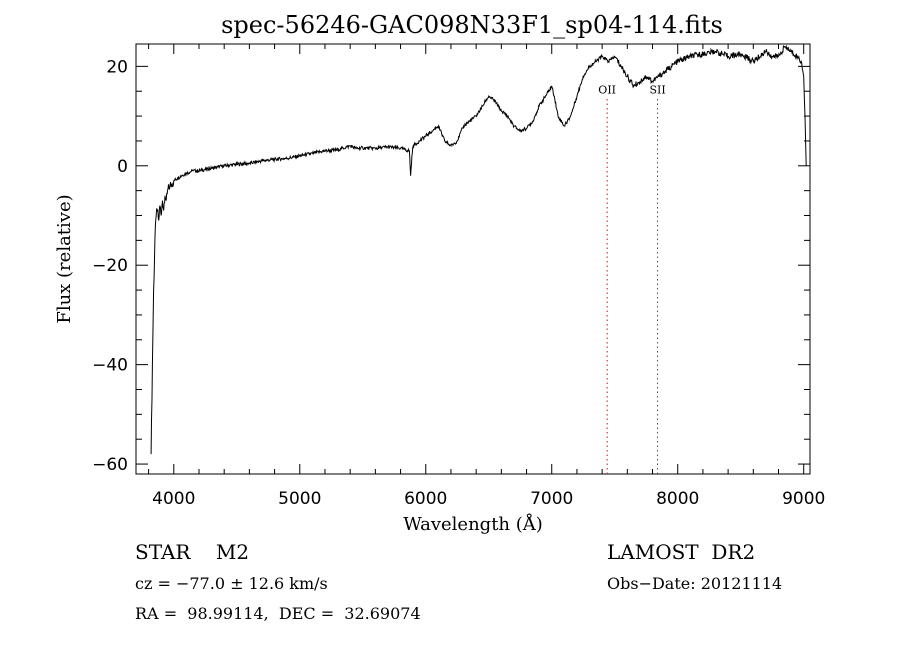 The width and height of the screenshot is (900, 650). What do you see at coordinates (117, 67) in the screenshot?
I see `y-tick-label: 20` at bounding box center [117, 67].